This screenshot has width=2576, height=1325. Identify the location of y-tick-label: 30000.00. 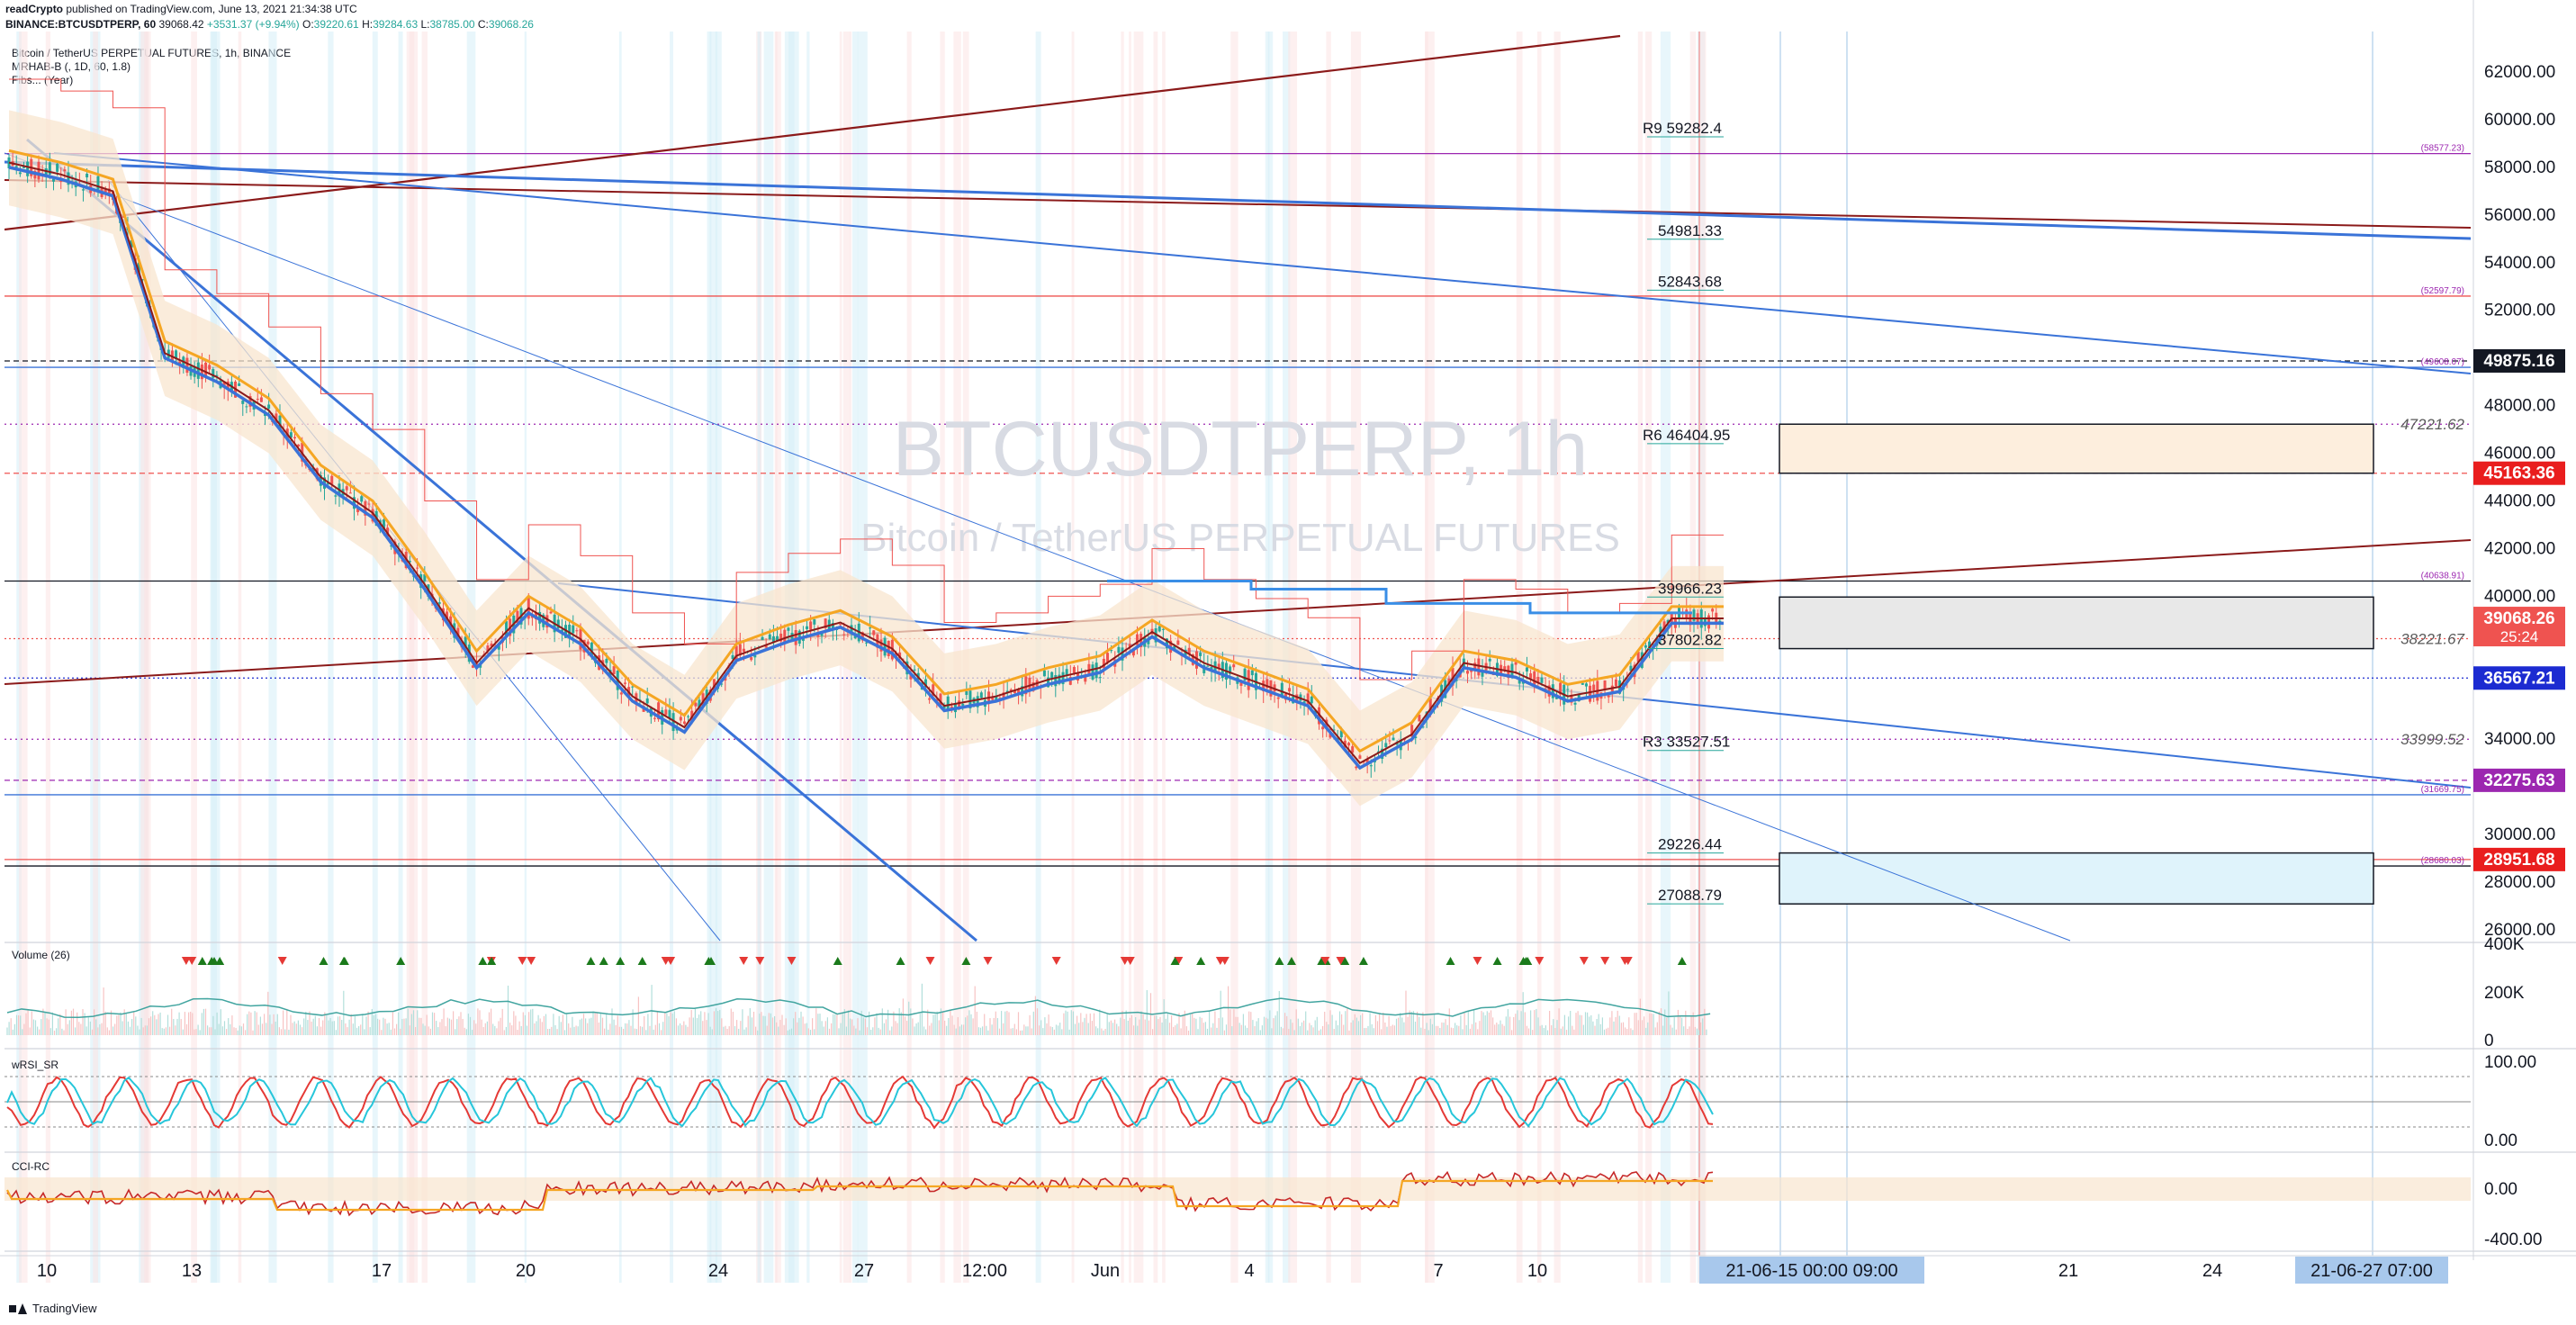
(2519, 834).